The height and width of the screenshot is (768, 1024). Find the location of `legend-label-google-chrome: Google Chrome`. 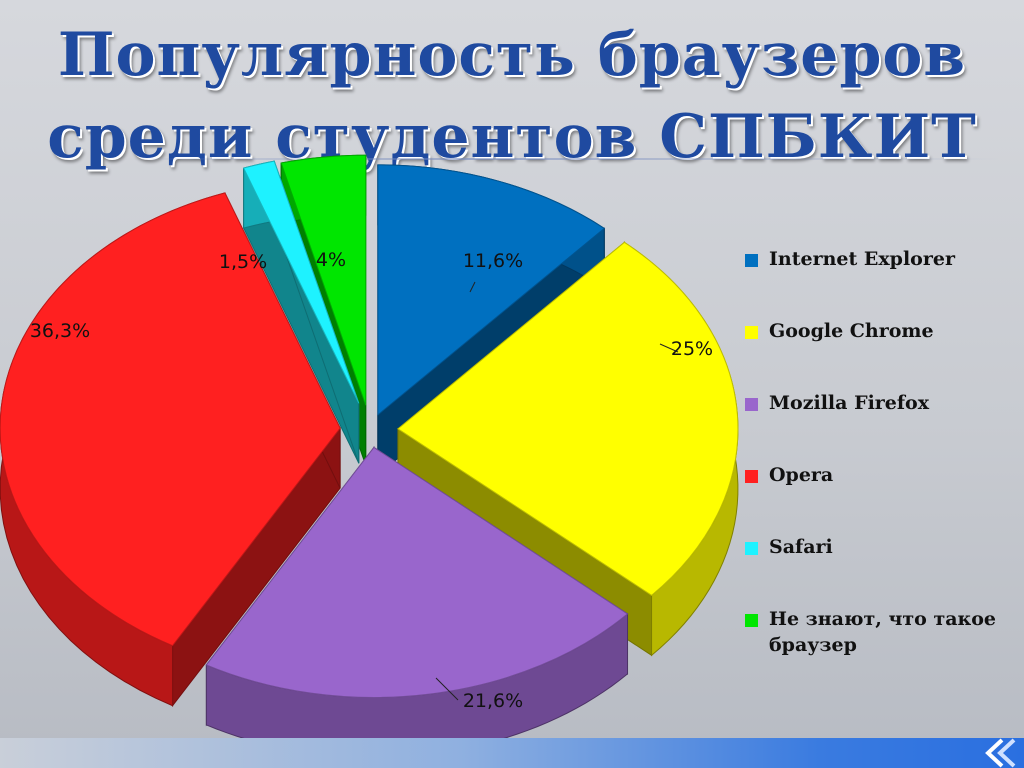

legend-label-google-chrome: Google Chrome is located at coordinates (851, 331).